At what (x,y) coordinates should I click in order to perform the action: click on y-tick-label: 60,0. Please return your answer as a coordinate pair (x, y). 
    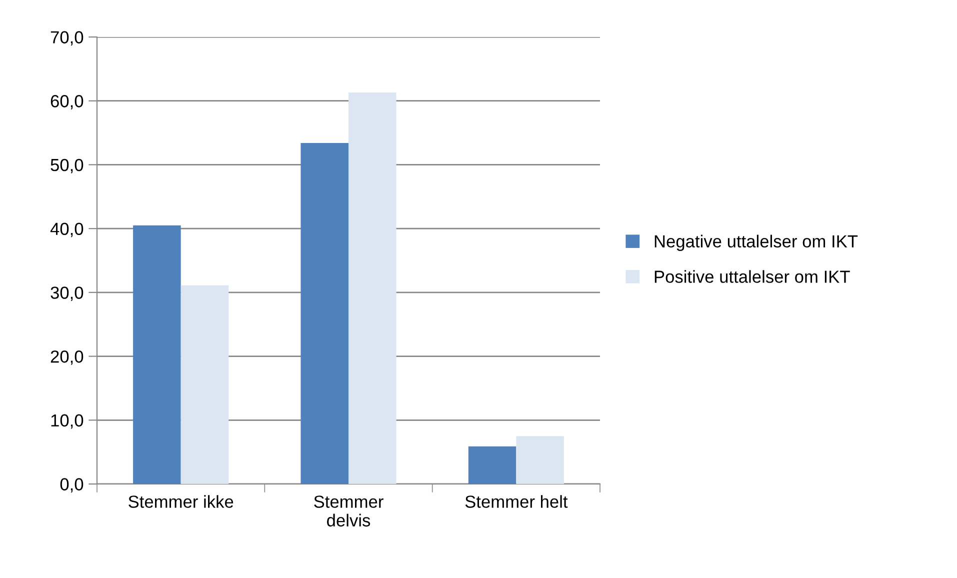
    Looking at the image, I should click on (67, 102).